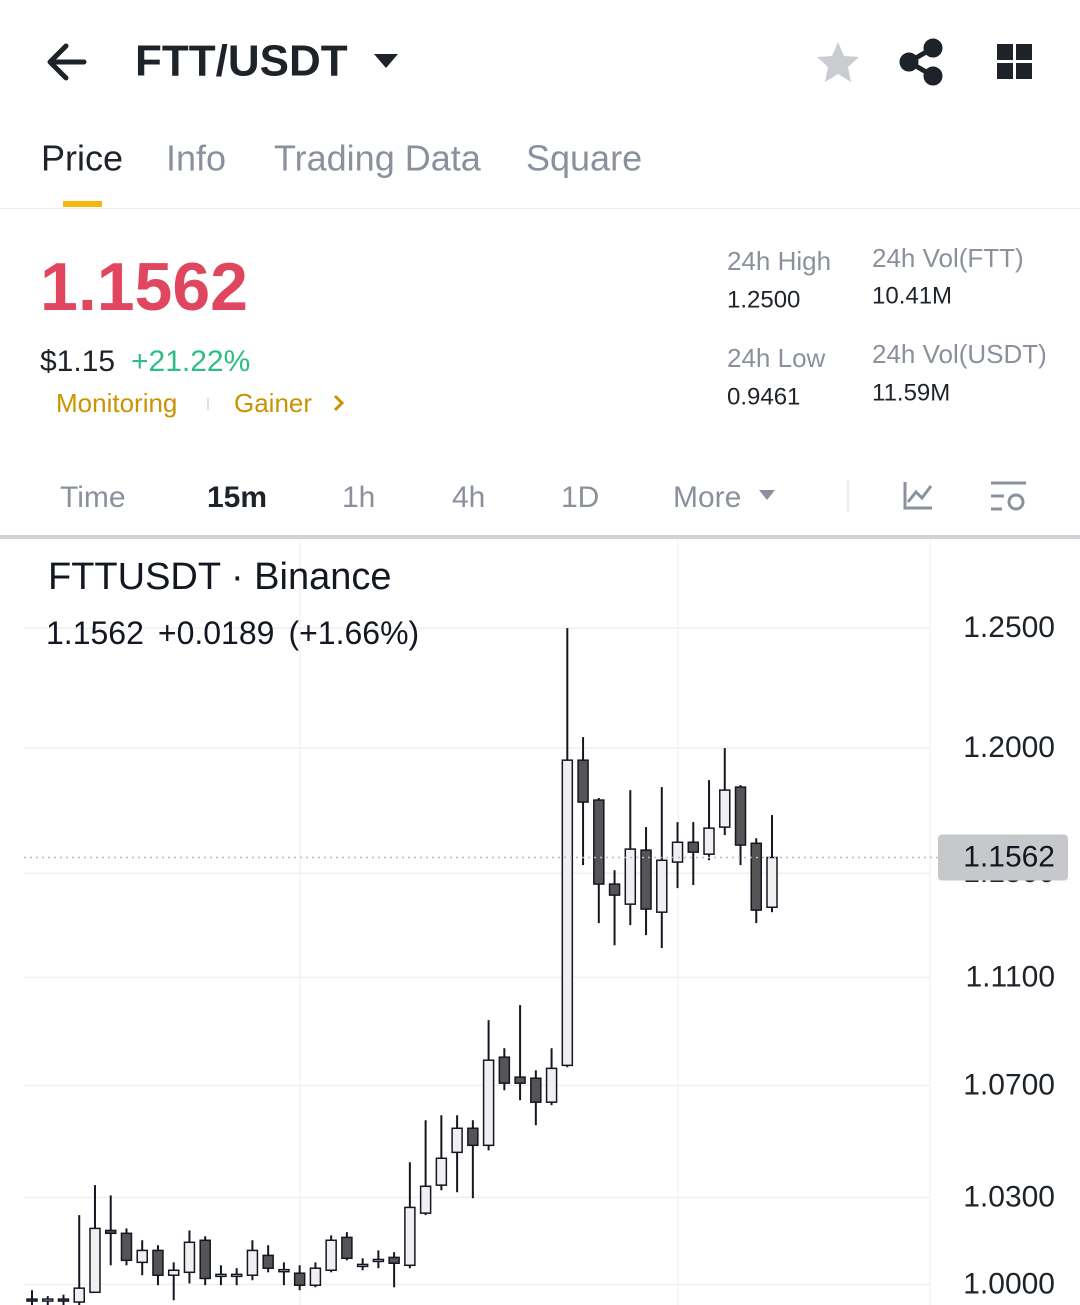 This screenshot has width=1080, height=1305. What do you see at coordinates (912, 295) in the screenshot?
I see `stat-value: 10.41M` at bounding box center [912, 295].